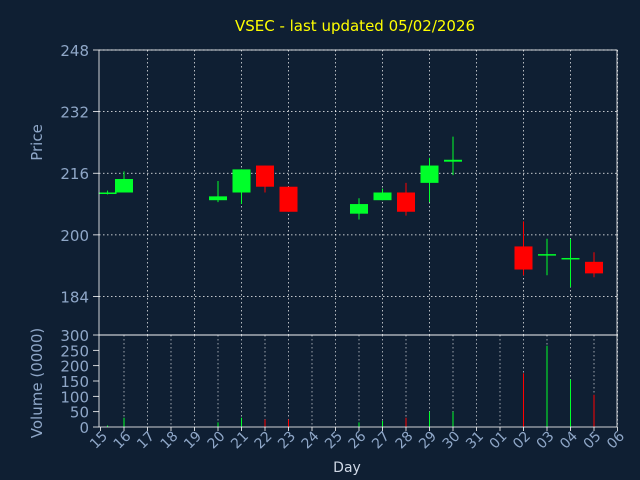 The height and width of the screenshot is (480, 640). Describe the element at coordinates (452, 440) in the screenshot. I see `x-tick-label: 30` at that location.